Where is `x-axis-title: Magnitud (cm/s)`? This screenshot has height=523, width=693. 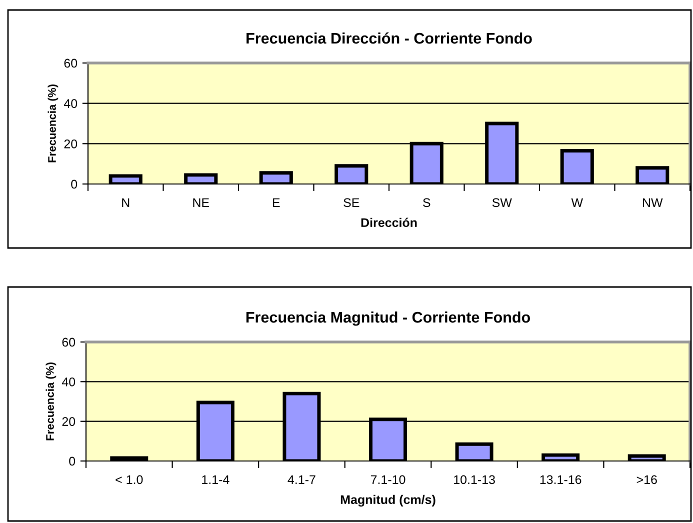 x-axis-title: Magnitud (cm/s) is located at coordinates (388, 500).